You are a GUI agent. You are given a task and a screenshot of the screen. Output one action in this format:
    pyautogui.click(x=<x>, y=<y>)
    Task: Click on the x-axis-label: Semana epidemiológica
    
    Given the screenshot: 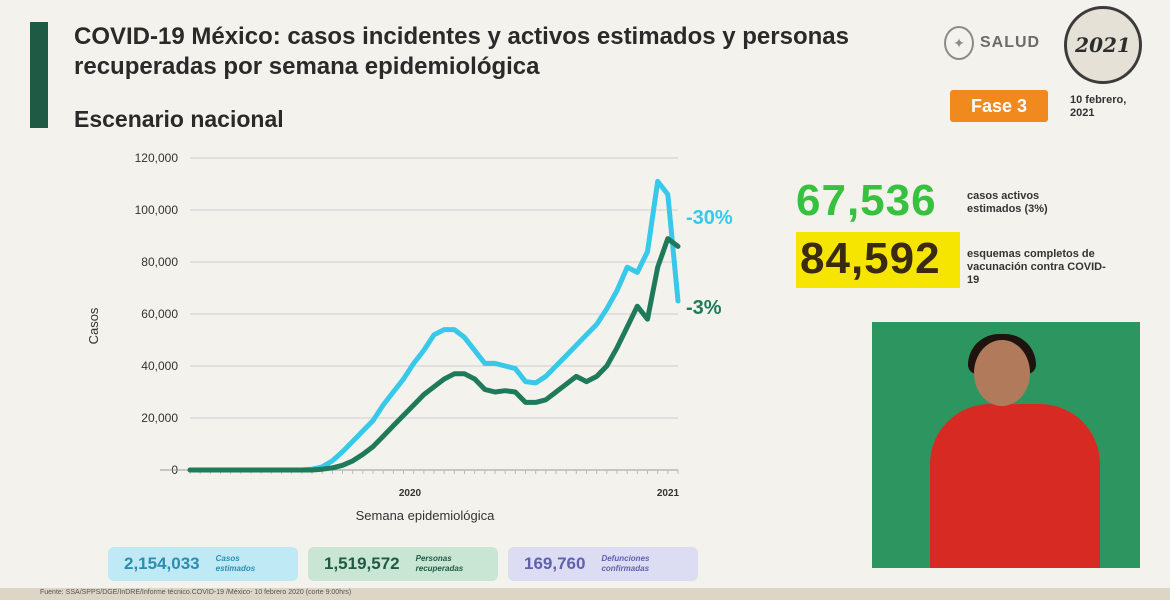 What is the action you would take?
    pyautogui.click(x=426, y=515)
    